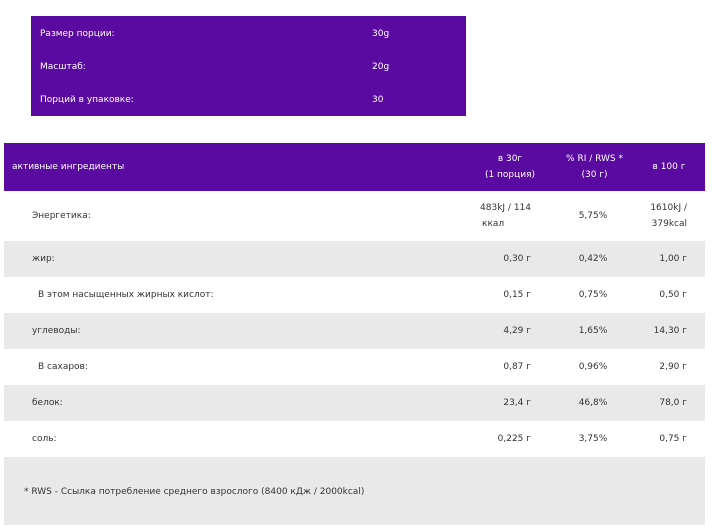  What do you see at coordinates (63, 367) in the screenshot?
I see `row-name: В сахаров:` at bounding box center [63, 367].